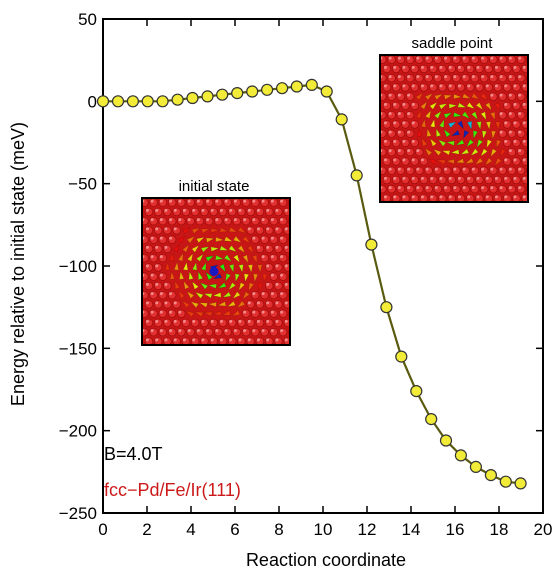 Image resolution: width=560 pixels, height=571 pixels. Describe the element at coordinates (326, 560) in the screenshot. I see `x-axis-title: Reaction coordinate` at that location.